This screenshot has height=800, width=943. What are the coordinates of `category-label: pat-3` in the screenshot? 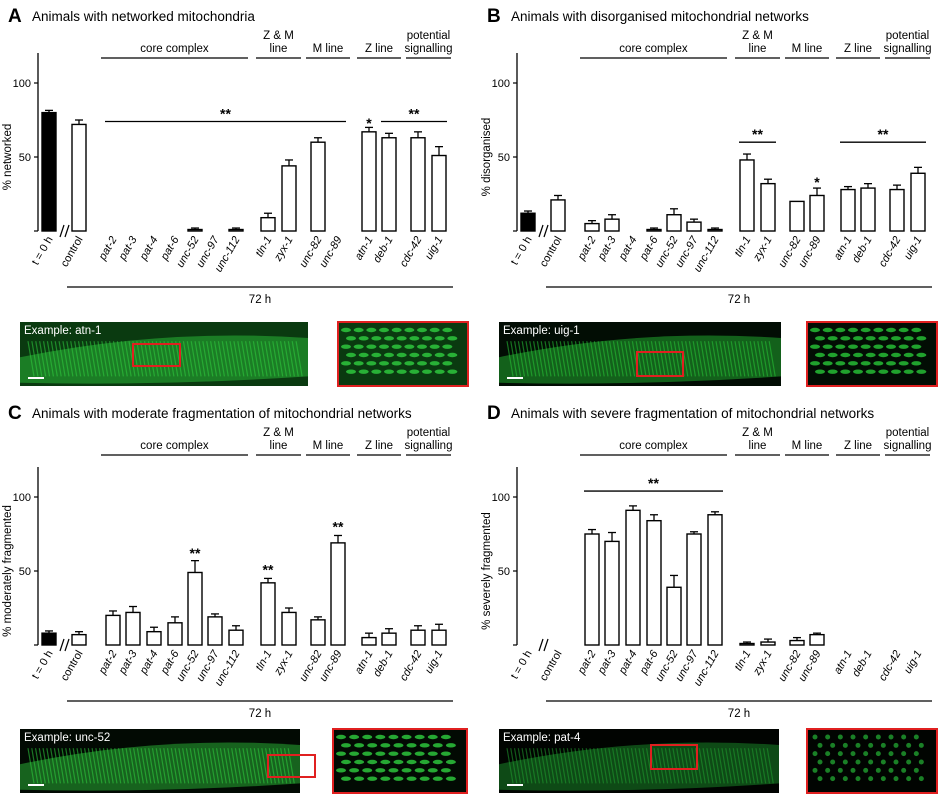 It's located at (128, 662).